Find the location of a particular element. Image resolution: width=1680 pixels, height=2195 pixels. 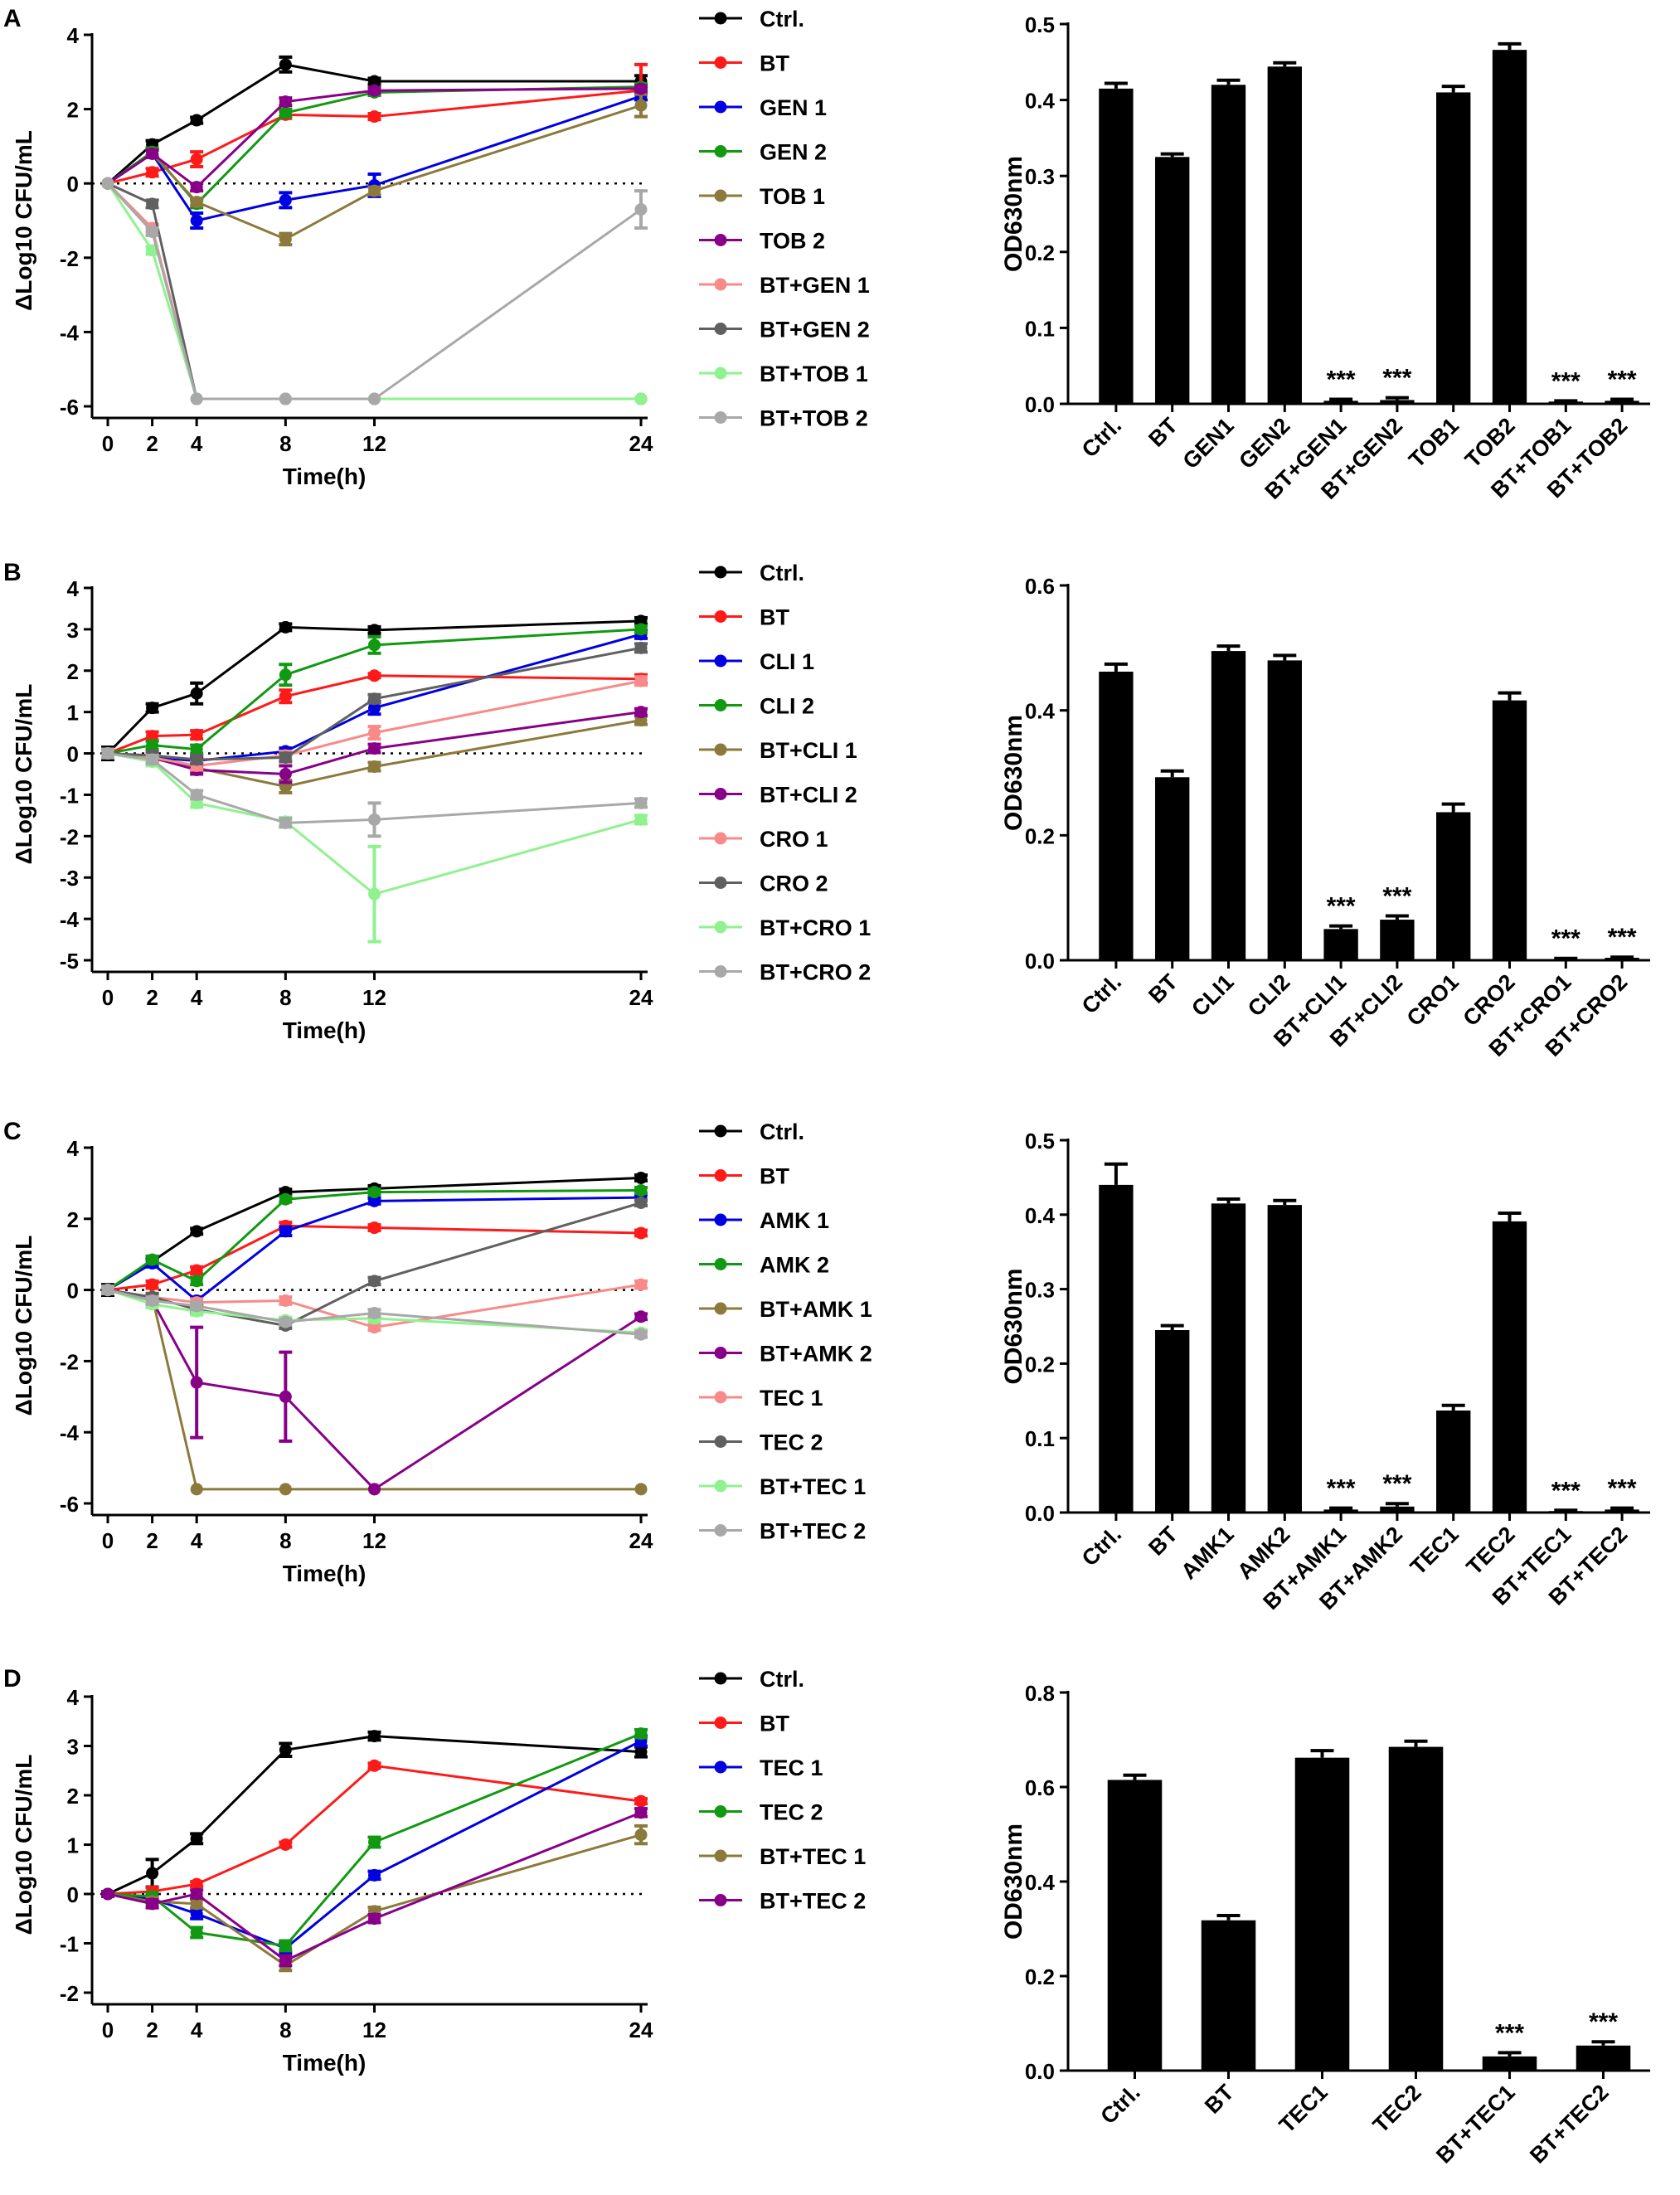

legend-entry: BT is located at coordinates (744, 63).